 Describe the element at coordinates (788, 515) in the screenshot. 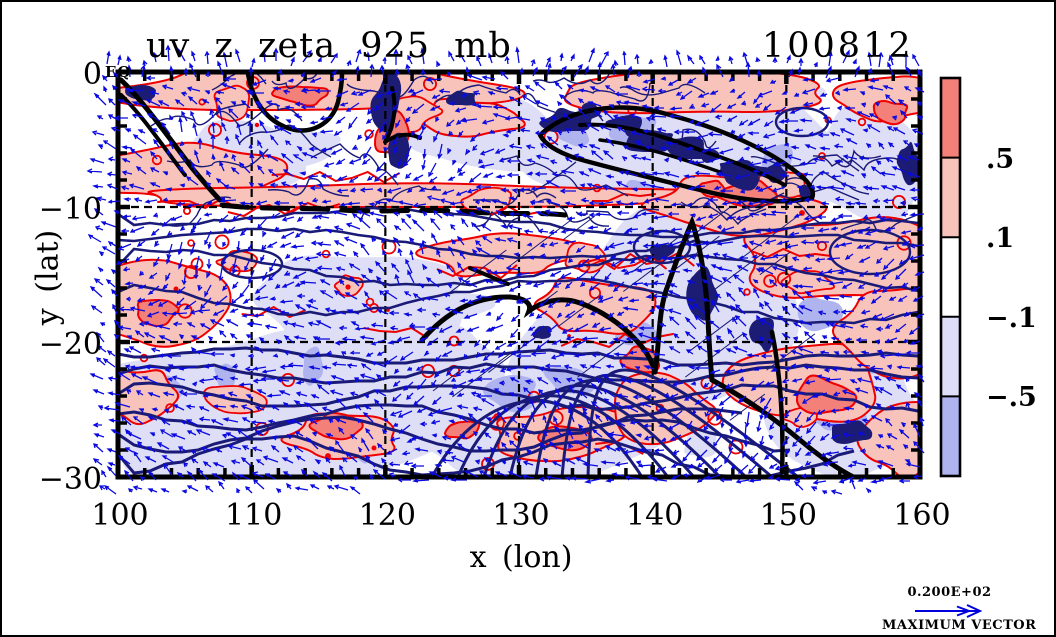

I see `x-tick-label: 150` at that location.